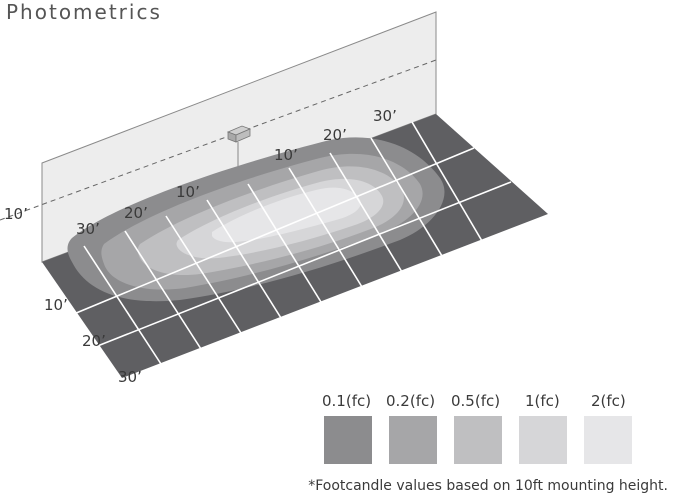 This screenshot has width=674, height=498. What do you see at coordinates (348, 440) in the screenshot?
I see `legend-swatch-0.1fc` at bounding box center [348, 440].